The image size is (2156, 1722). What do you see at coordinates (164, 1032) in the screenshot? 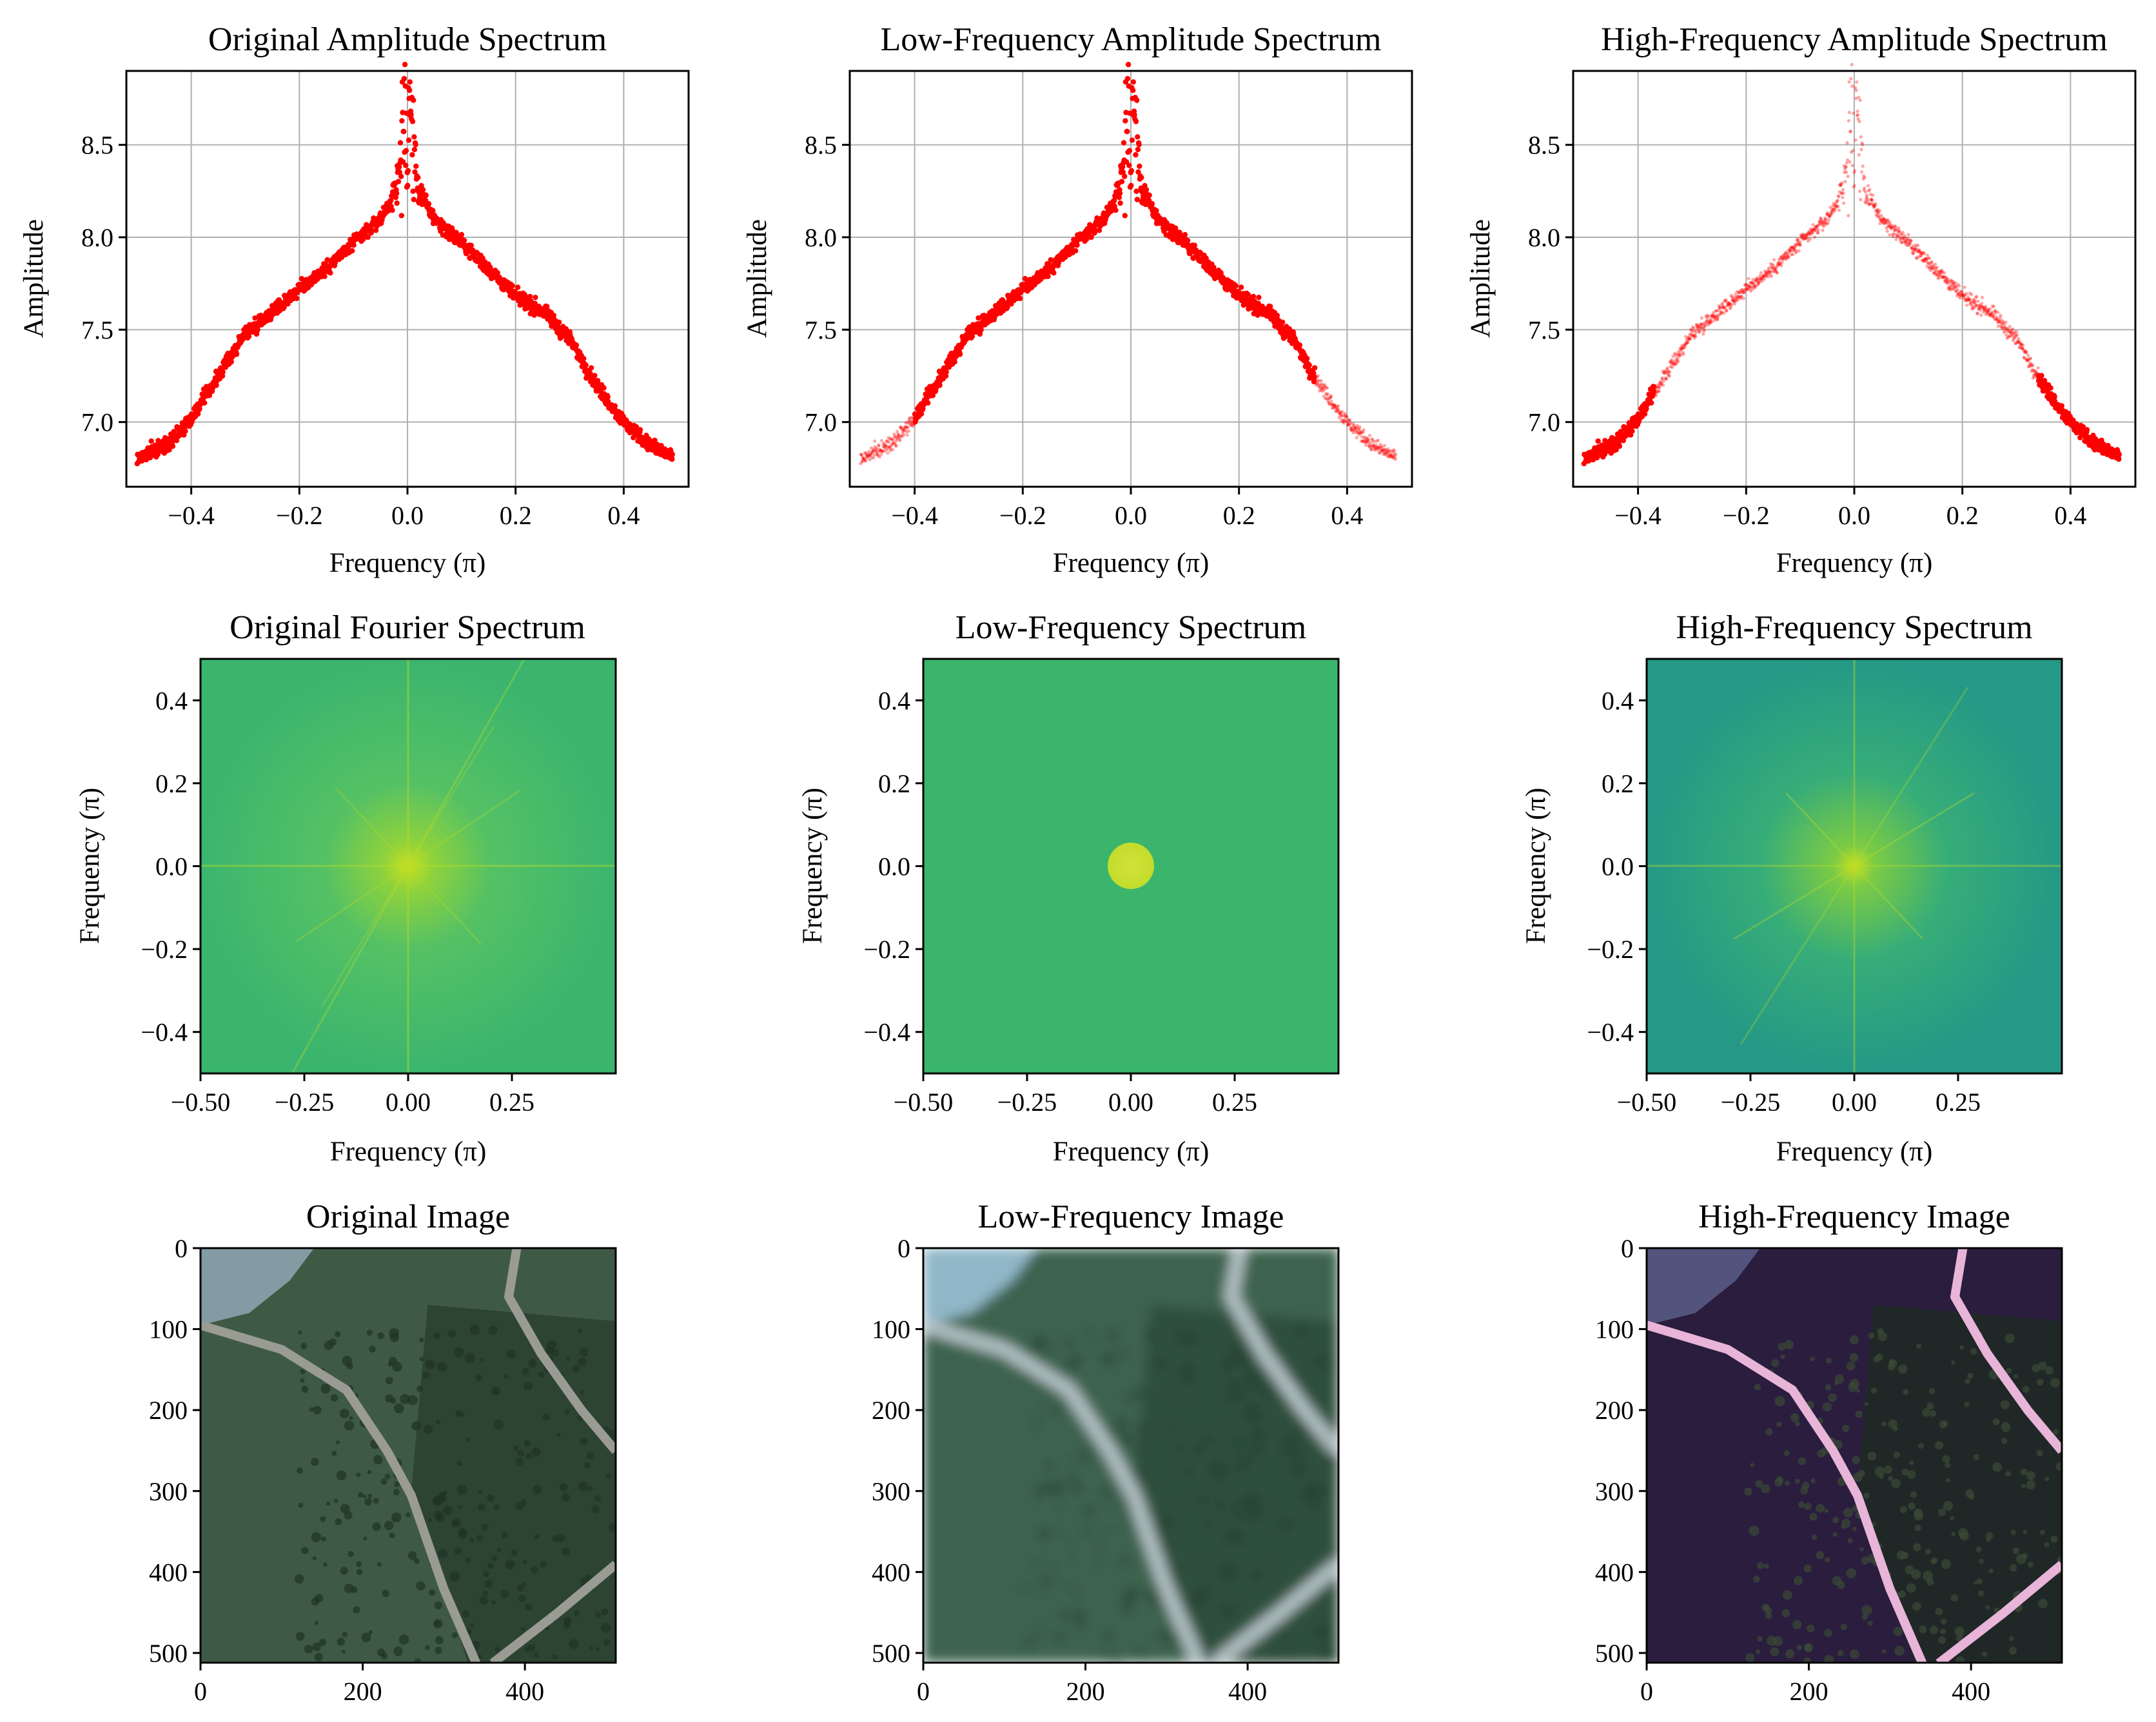
I see `y-tick-label: −0.4` at bounding box center [164, 1032].